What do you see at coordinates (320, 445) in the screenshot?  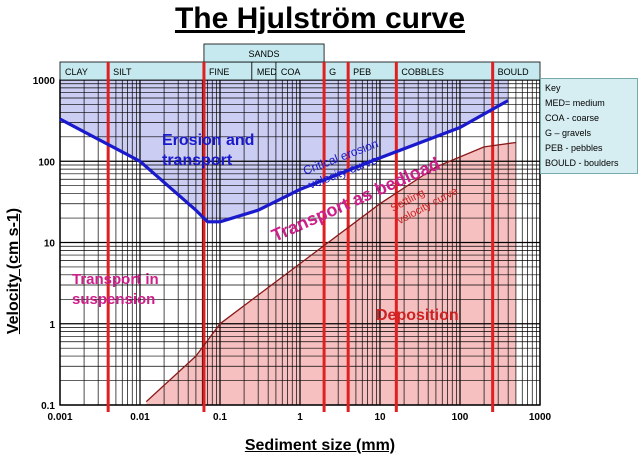 I see `x-axis-label: Sediment size (mm)` at bounding box center [320, 445].